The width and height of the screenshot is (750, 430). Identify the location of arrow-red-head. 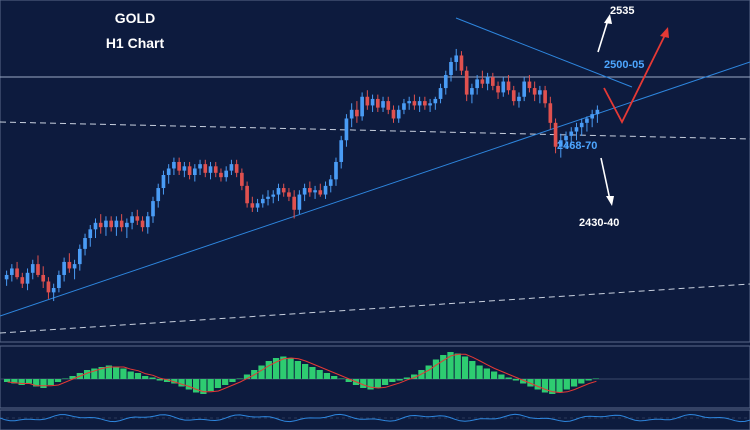
(664, 32).